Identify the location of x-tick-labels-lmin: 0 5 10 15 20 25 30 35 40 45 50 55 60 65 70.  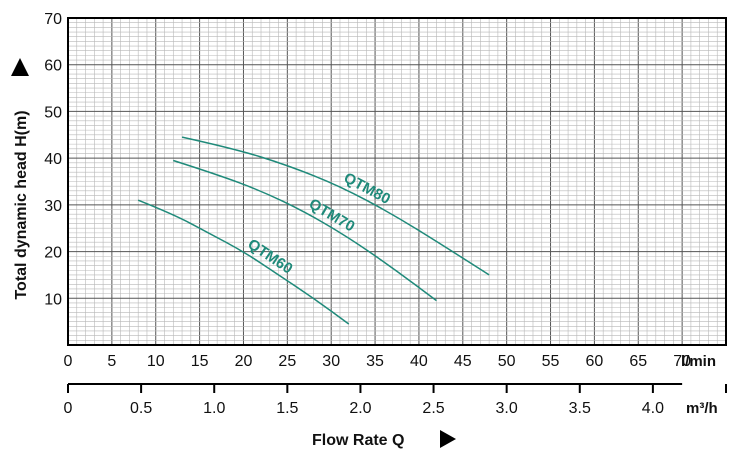
(378, 361).